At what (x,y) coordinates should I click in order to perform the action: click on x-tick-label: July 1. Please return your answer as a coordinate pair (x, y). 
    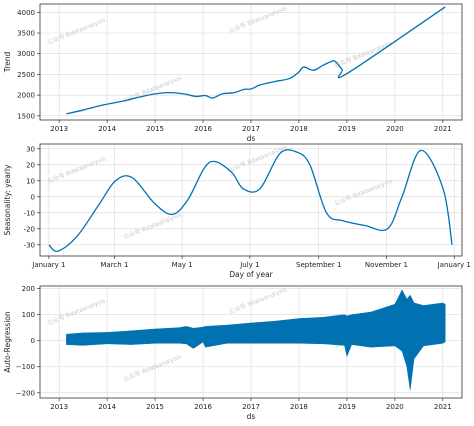
    Looking at the image, I should click on (249, 265).